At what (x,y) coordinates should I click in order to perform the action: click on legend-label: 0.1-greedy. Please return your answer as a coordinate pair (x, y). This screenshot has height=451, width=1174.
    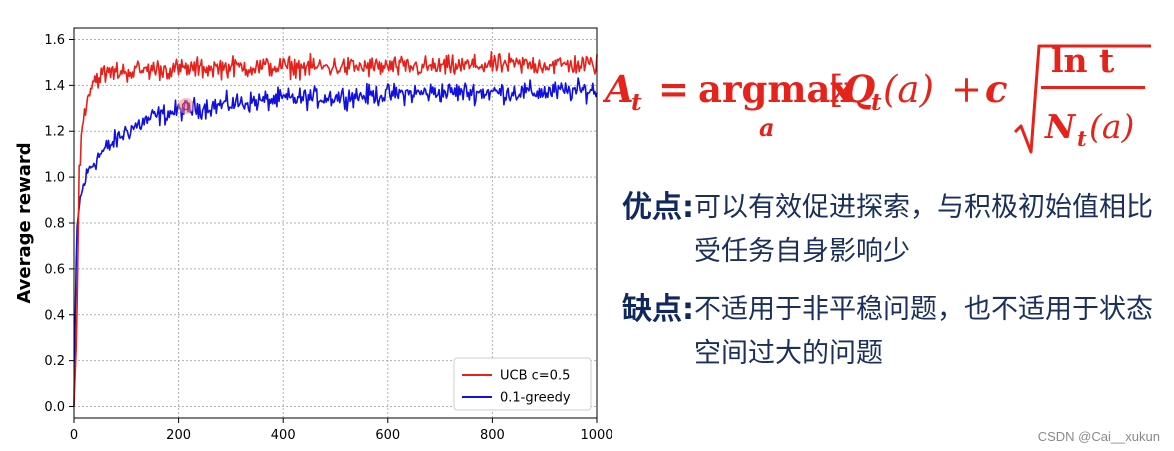
    Looking at the image, I should click on (535, 398).